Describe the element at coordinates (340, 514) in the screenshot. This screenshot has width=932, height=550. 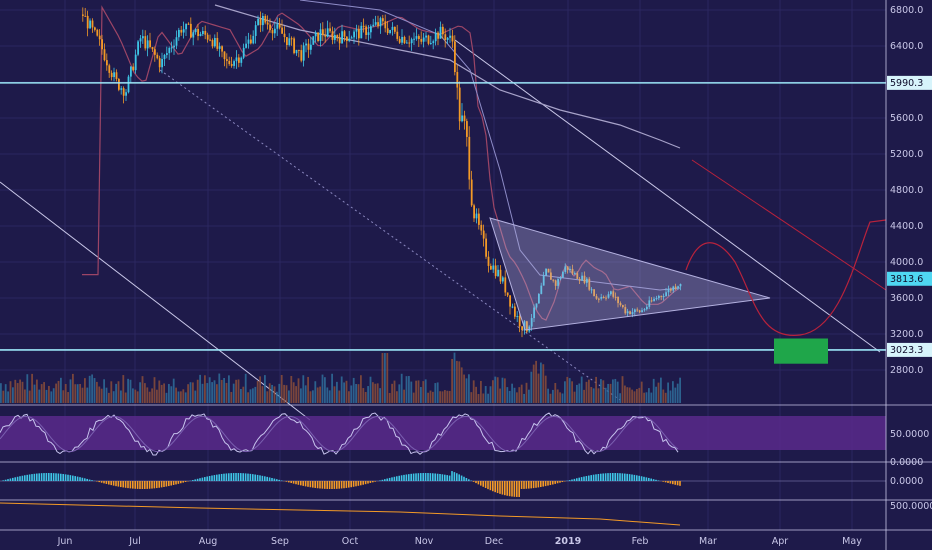
I see `oscillator-pane` at that location.